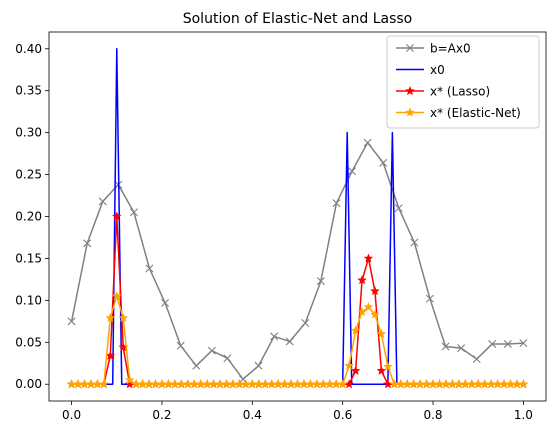  I want to click on x-tick-label: 0.4, so click(252, 415).